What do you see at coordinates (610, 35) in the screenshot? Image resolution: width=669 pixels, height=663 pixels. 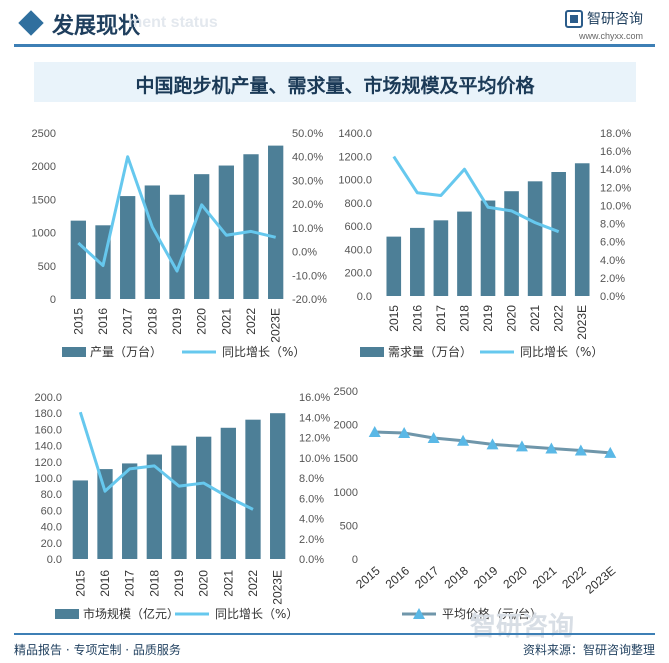 I see `brand-url: www.chyxx.com` at bounding box center [610, 35].